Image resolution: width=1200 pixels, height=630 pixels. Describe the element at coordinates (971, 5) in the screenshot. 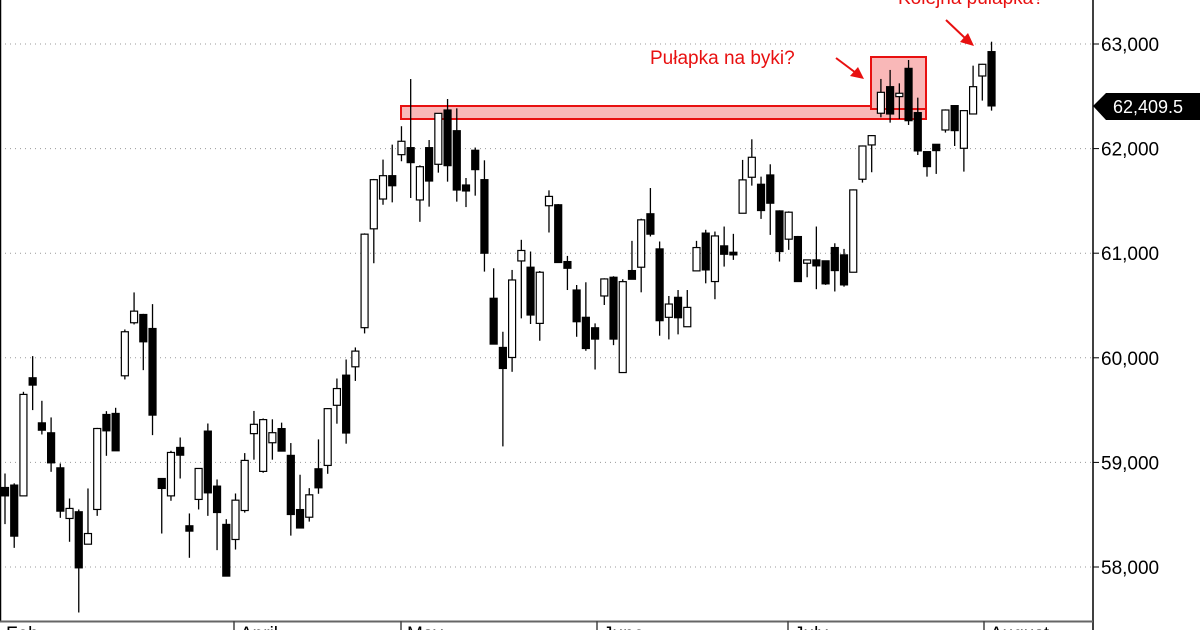

I see `annotation-next-trap: Kolejna pułapka?` at that location.